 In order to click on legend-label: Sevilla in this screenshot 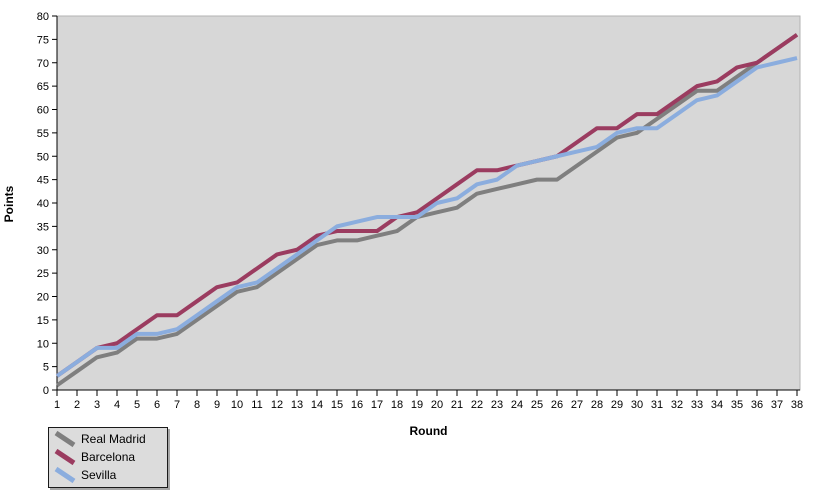, I will do `click(99, 475)`.